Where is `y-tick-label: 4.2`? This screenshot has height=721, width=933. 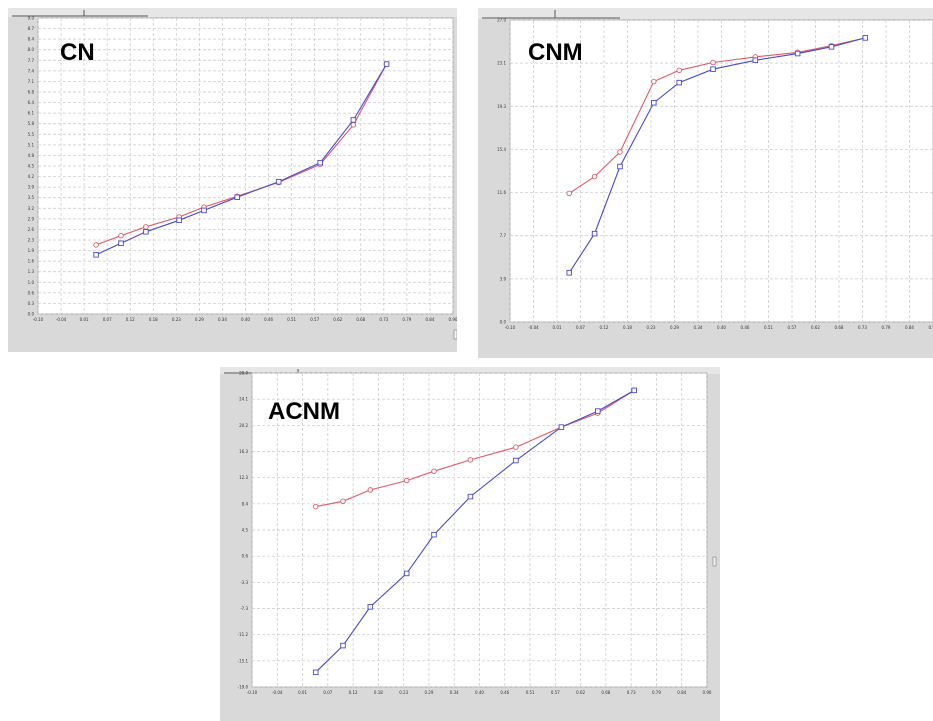
y-tick-label: 4.2 is located at coordinates (31, 176).